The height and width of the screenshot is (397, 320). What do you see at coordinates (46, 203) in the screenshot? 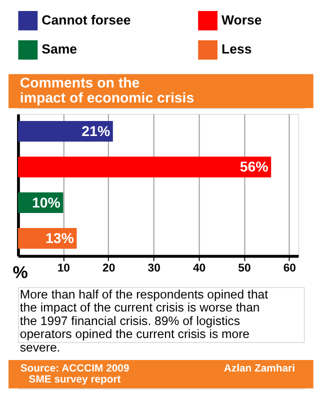
I see `data-label: 10%` at bounding box center [46, 203].